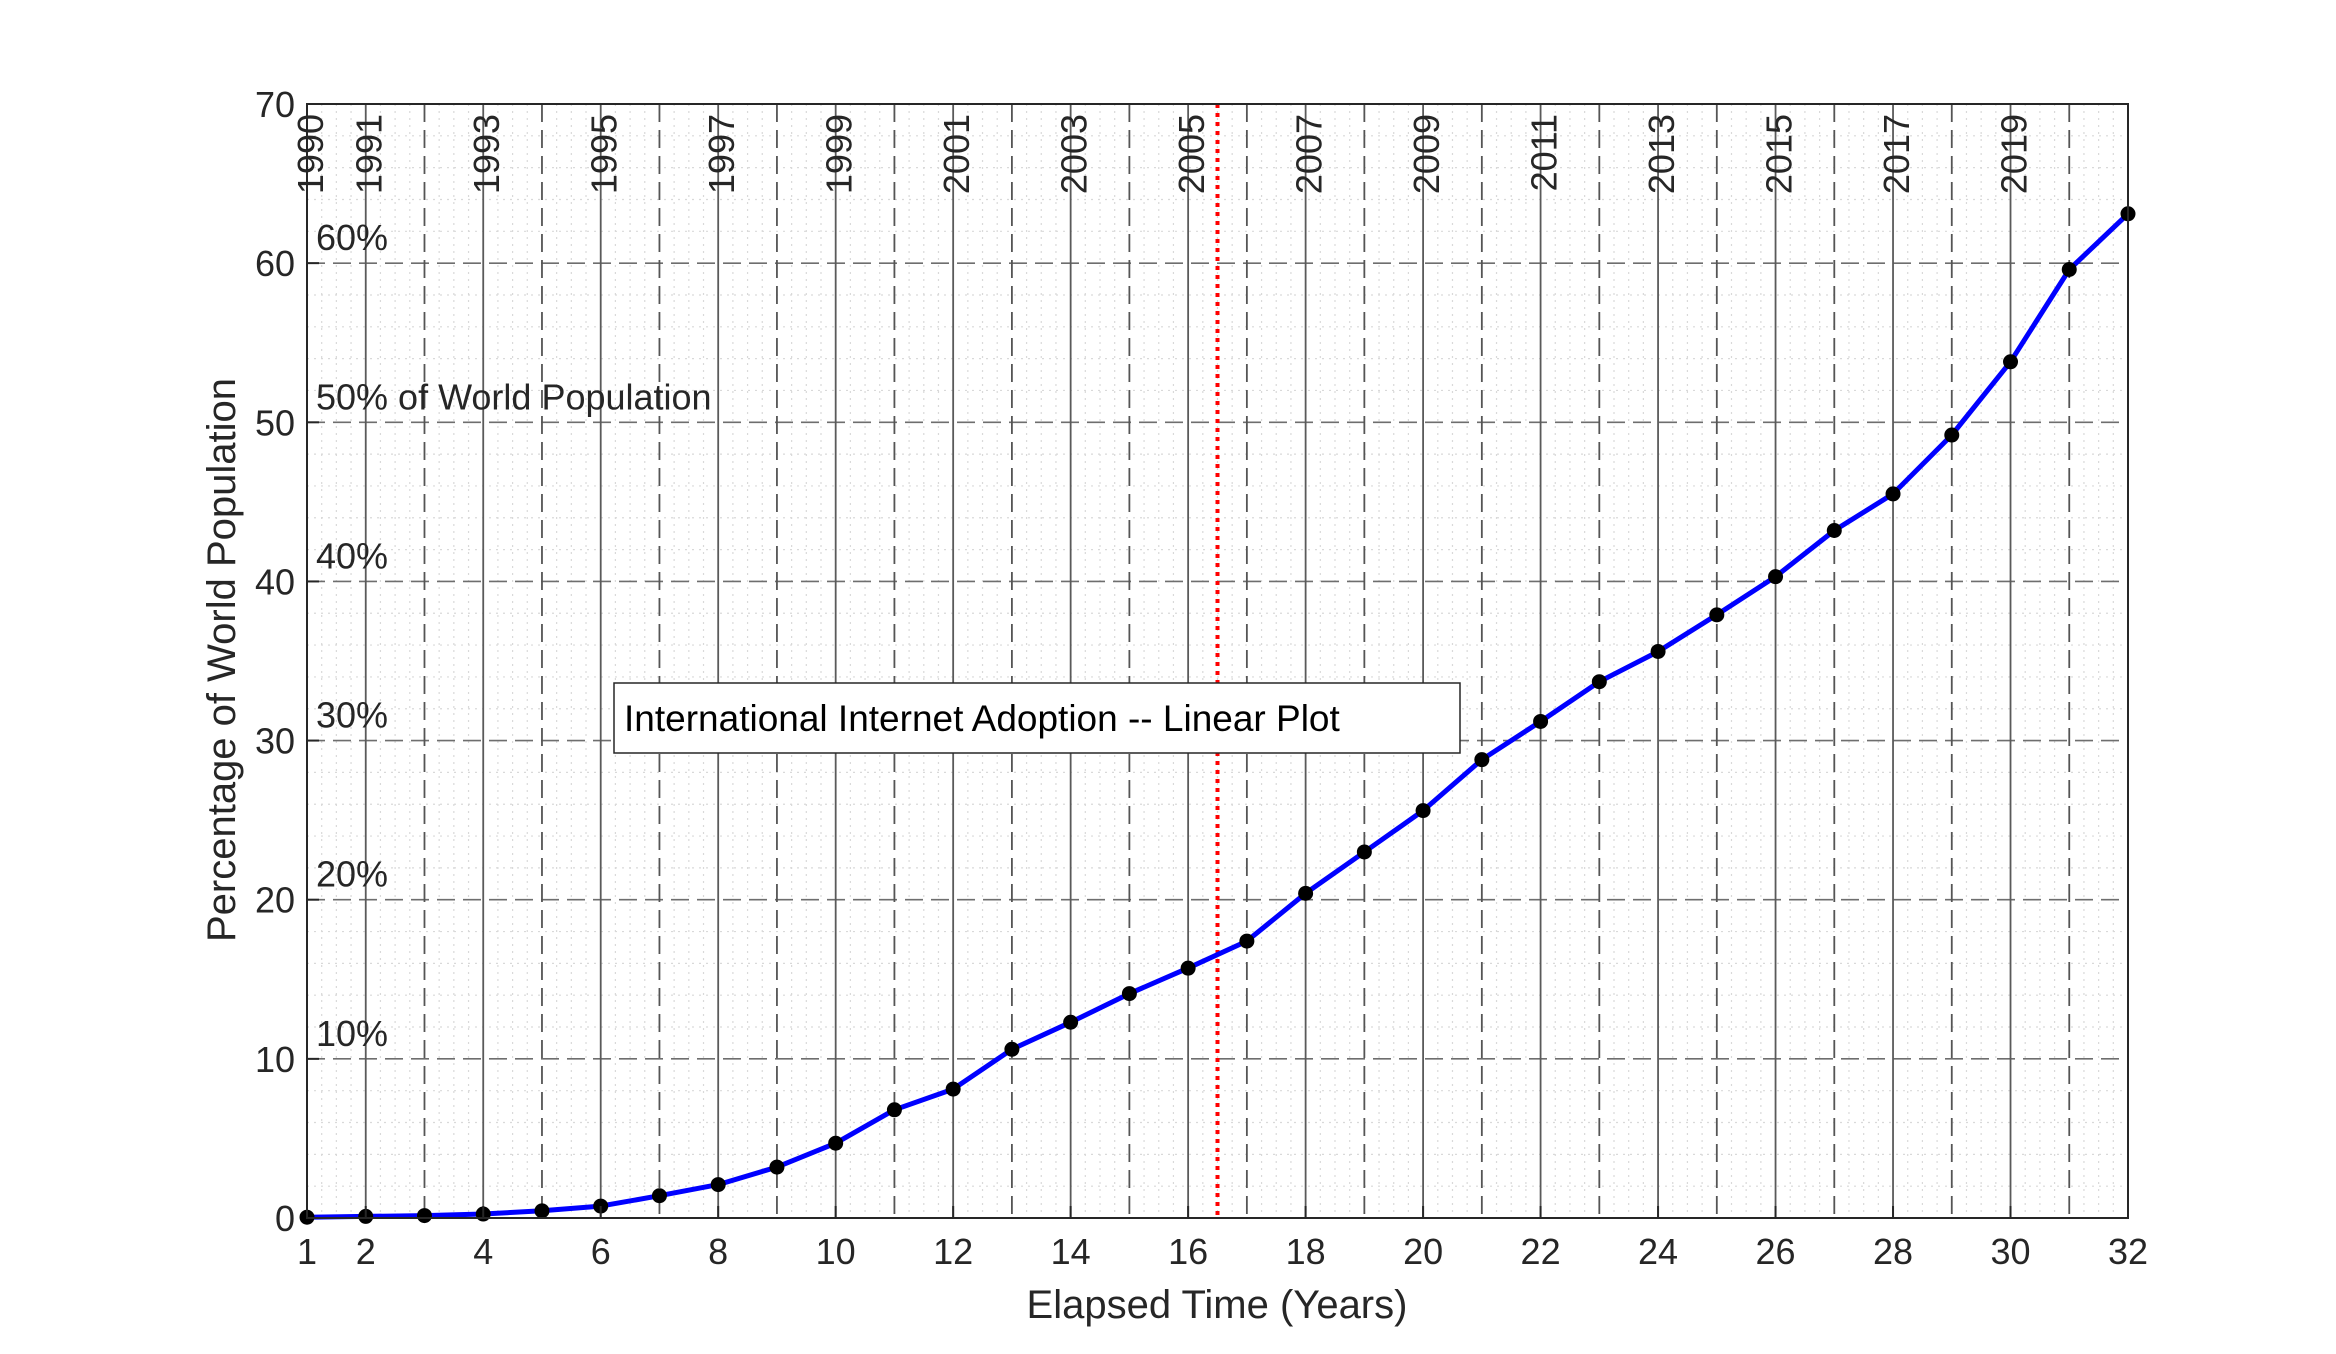 This screenshot has width=2336, height=1354. Describe the element at coordinates (307, 1251) in the screenshot. I see `x-tick-label: 1` at that location.